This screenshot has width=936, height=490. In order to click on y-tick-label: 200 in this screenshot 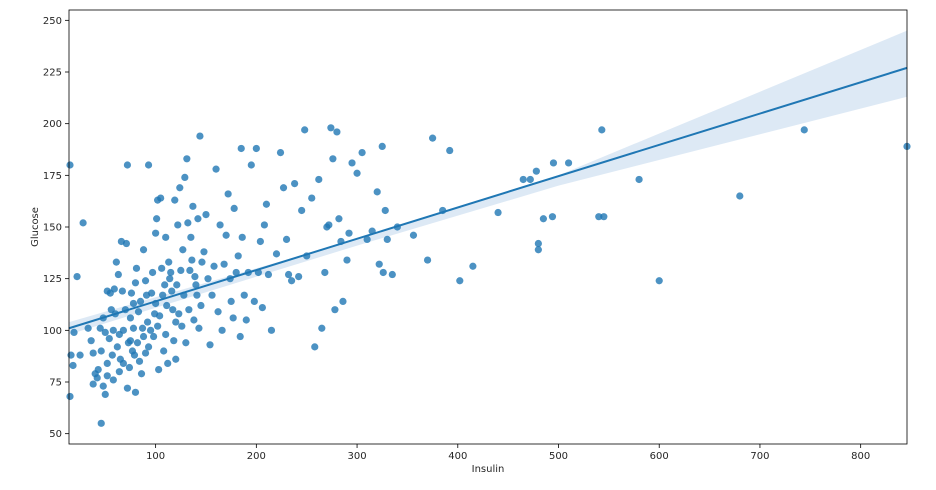, I will do `click(52, 124)`.